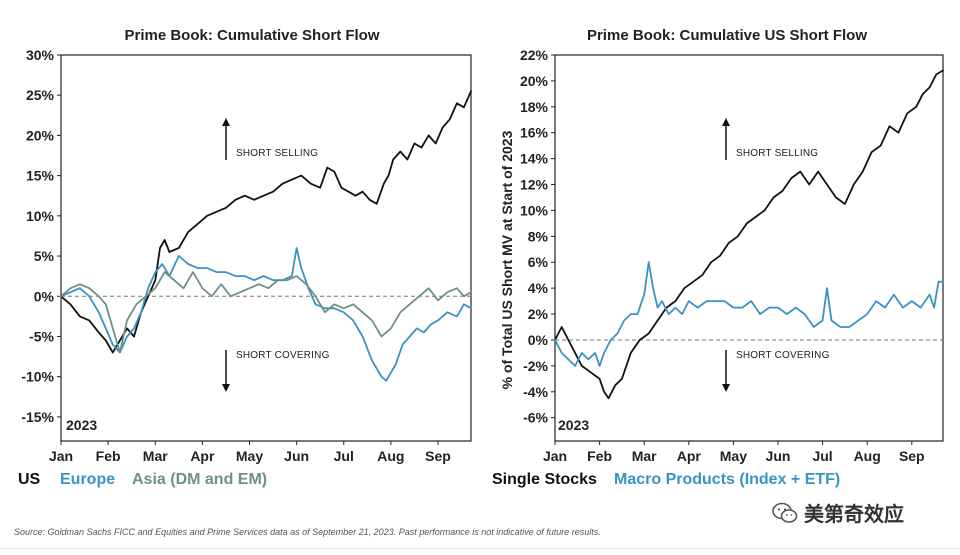 The width and height of the screenshot is (960, 555). I want to click on y-tick-label: 15%, so click(40, 176).